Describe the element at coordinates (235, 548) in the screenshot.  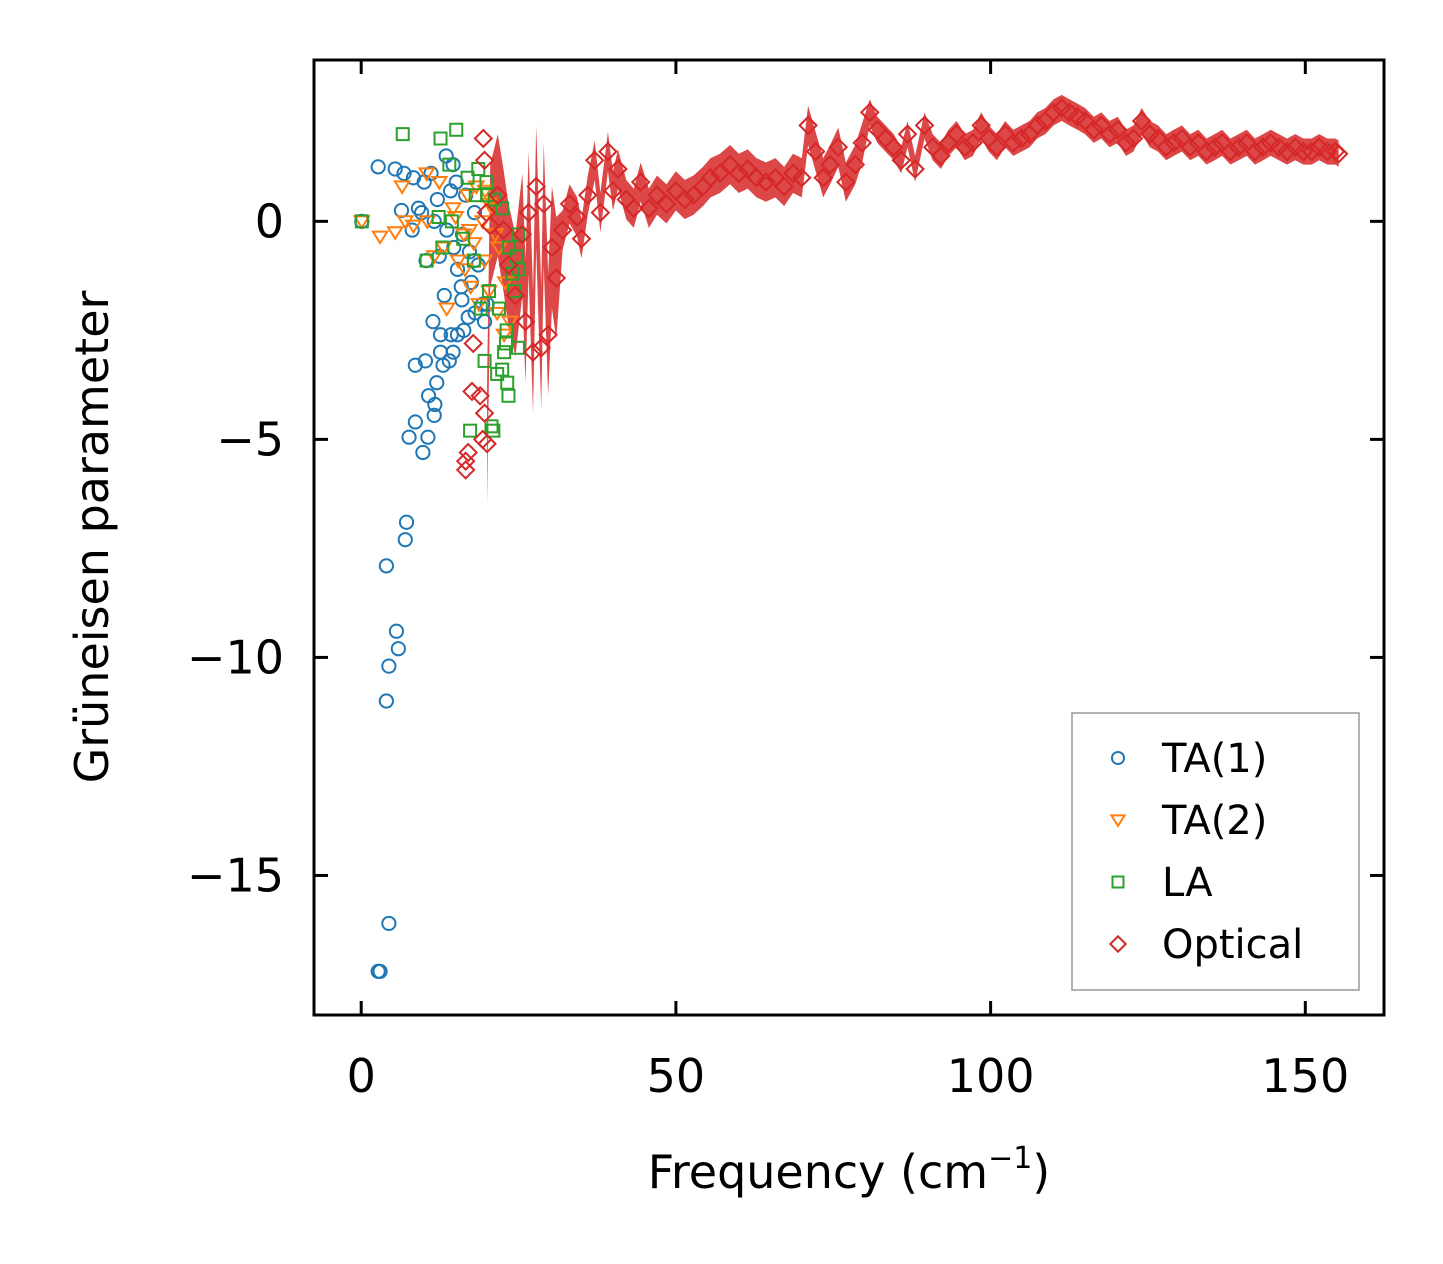
I see `y-tick-labels: 0 −5 −10 −15` at that location.